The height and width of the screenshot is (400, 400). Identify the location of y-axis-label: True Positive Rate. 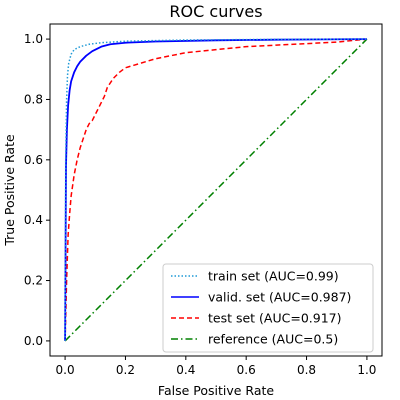
(9, 190).